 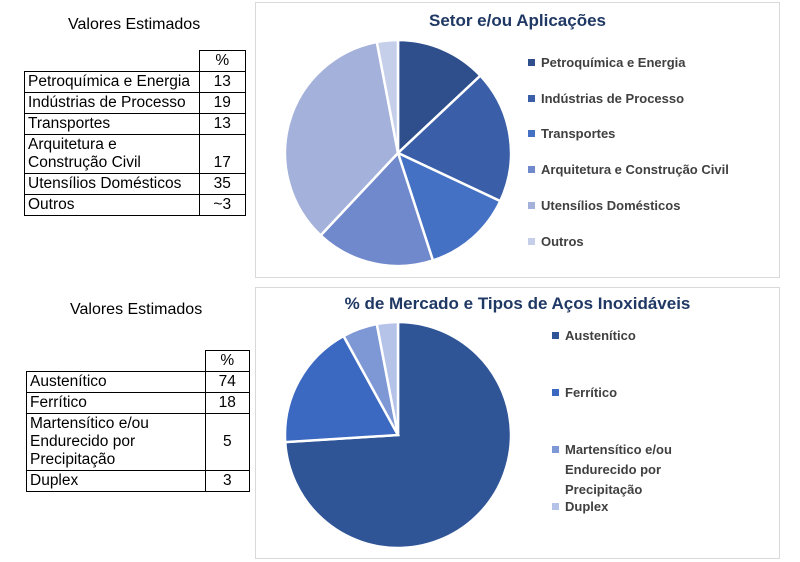 I want to click on chart2-title: % de Mercado e Tipos de Aços Inoxidáveis, so click(x=517, y=303).